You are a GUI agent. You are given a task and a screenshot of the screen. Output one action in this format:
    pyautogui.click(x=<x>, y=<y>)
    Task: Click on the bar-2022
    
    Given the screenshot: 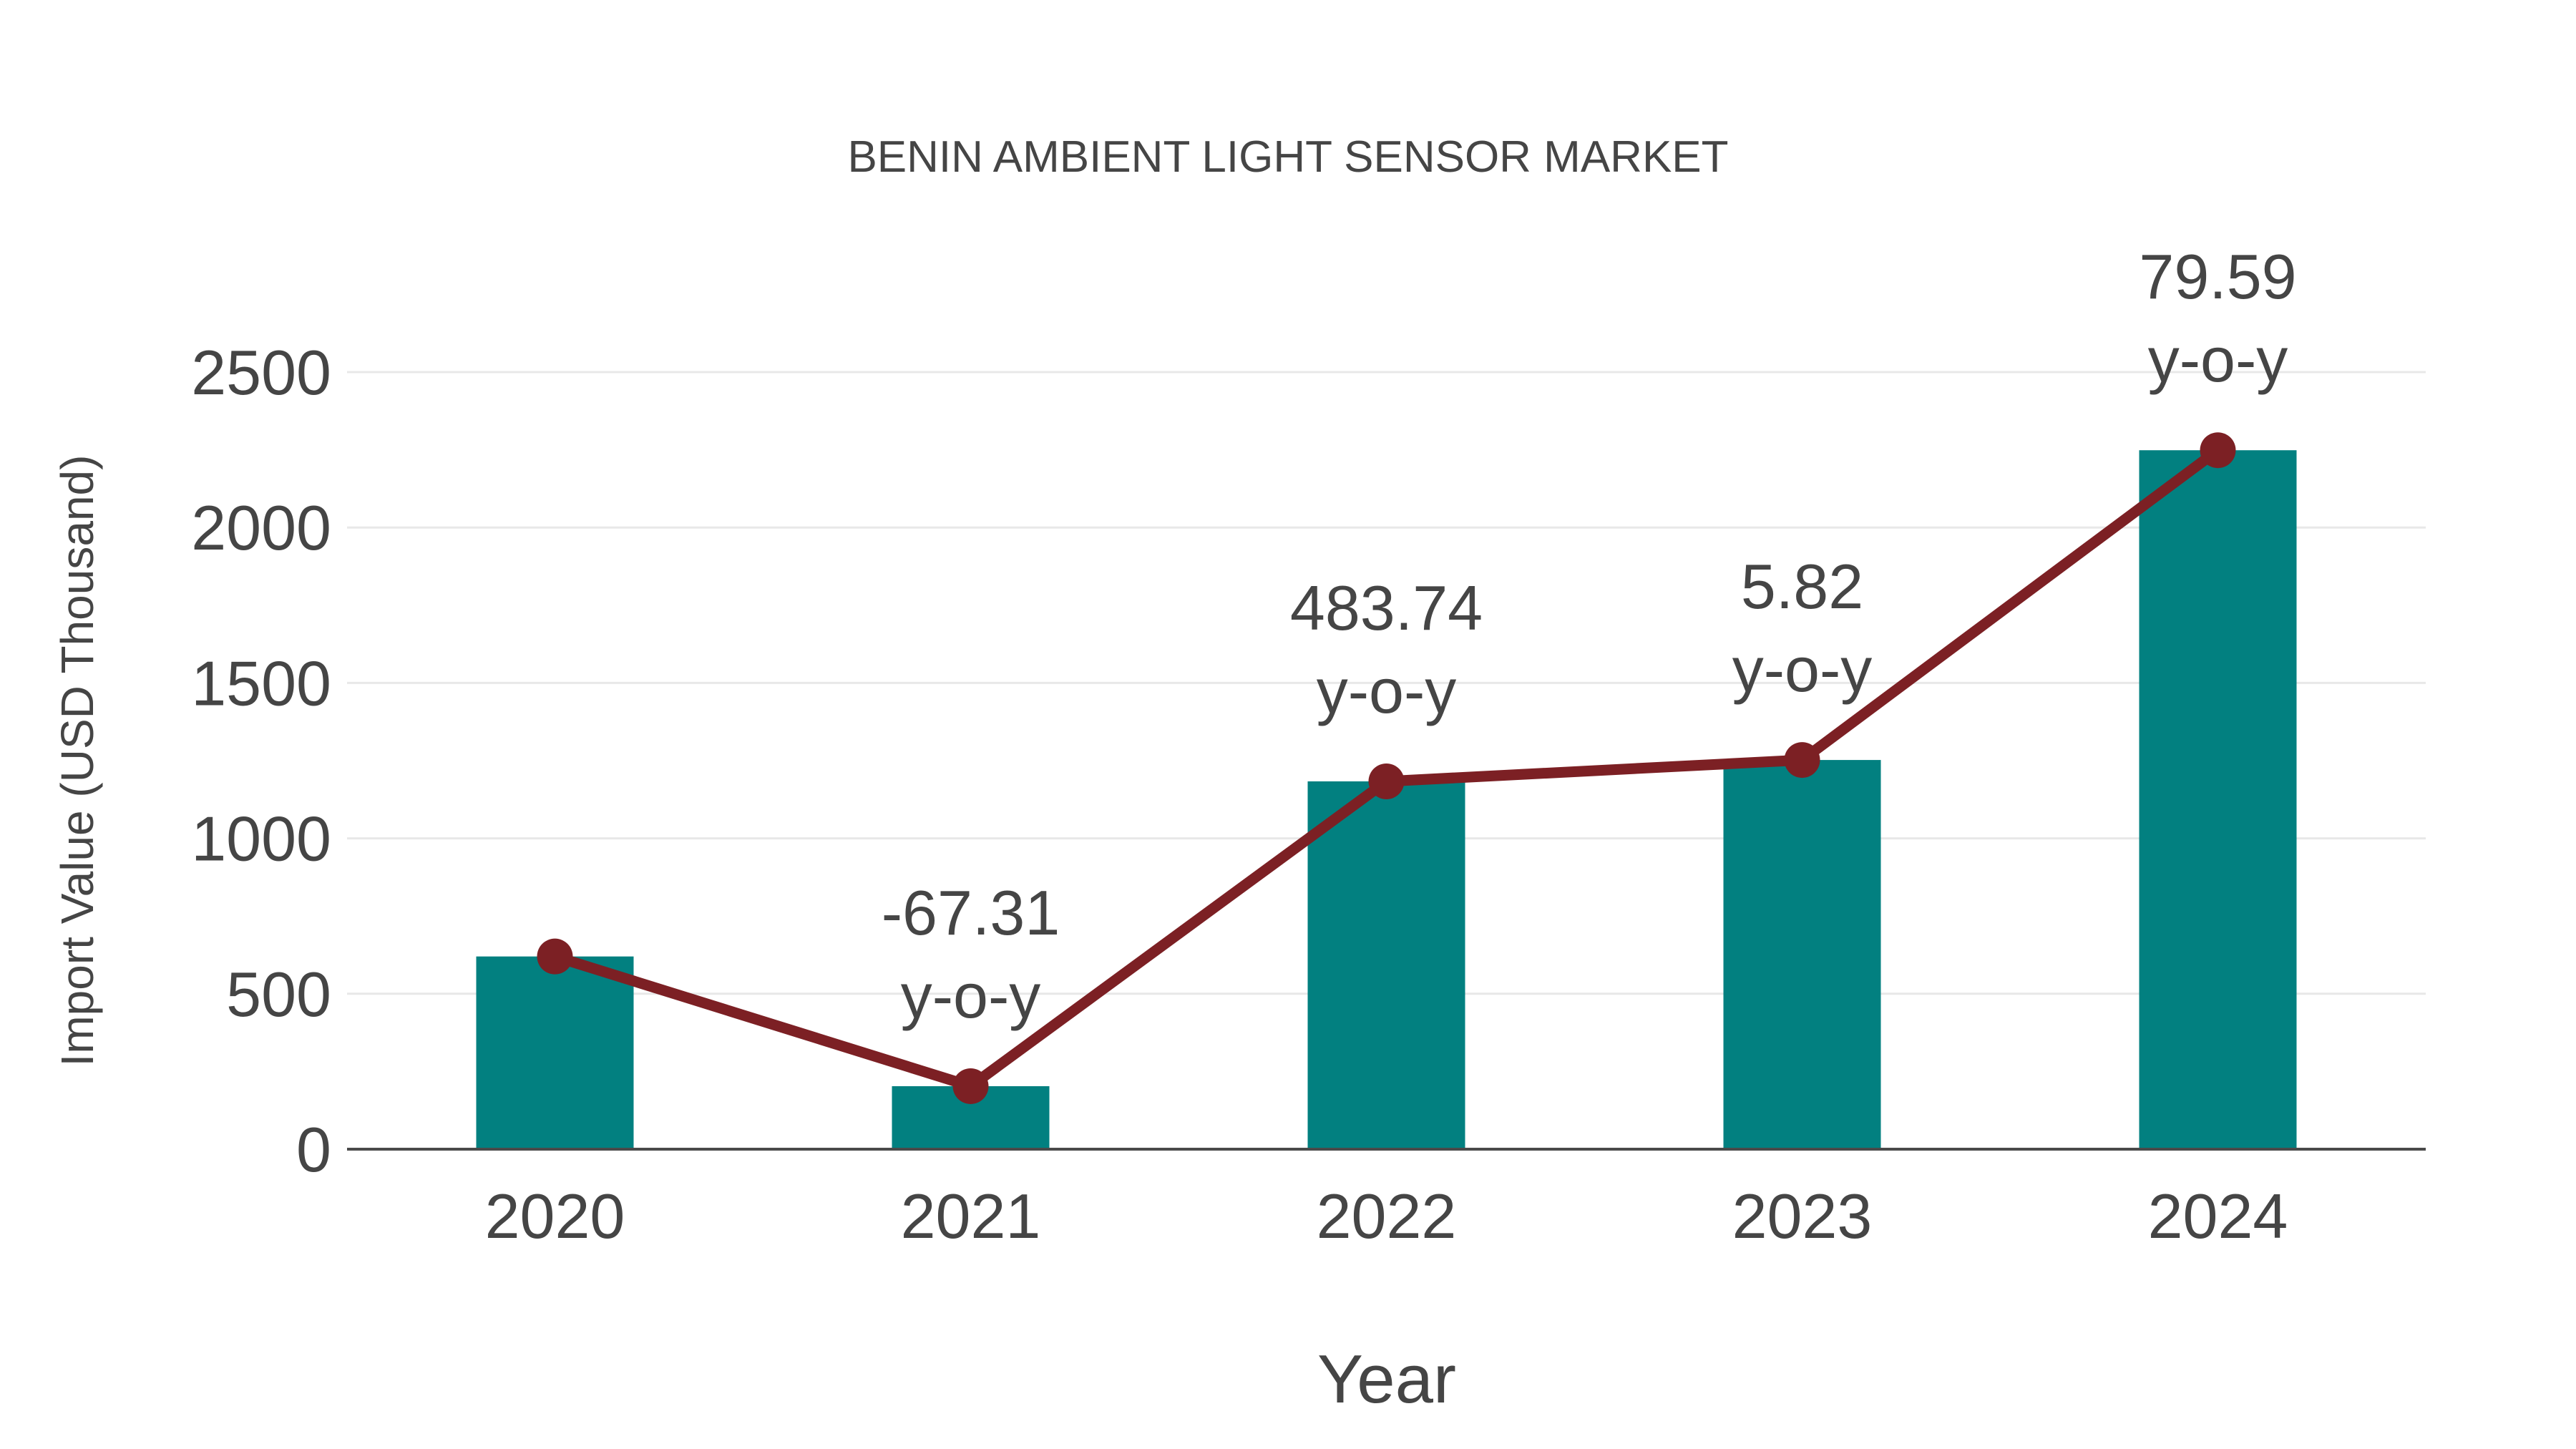 What is the action you would take?
    pyautogui.click(x=1386, y=965)
    